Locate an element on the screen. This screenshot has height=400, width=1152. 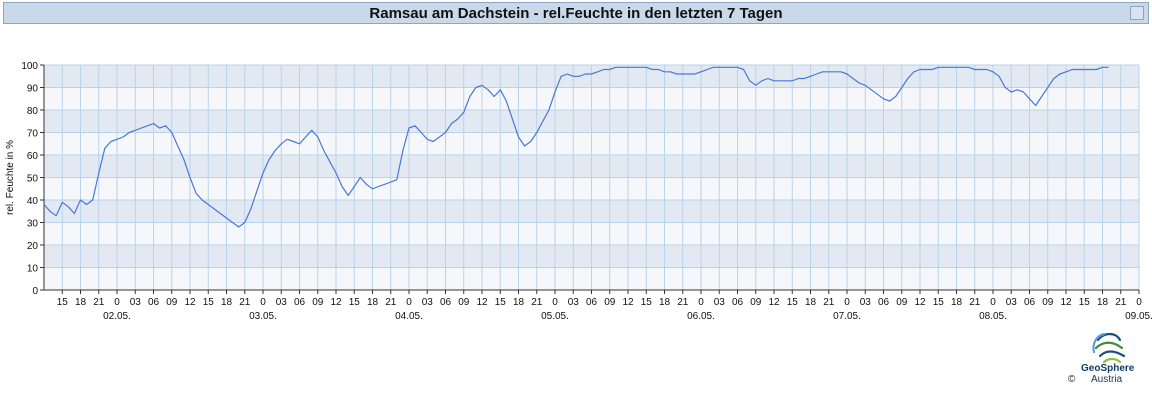
y-tick-label: 40 is located at coordinates (33, 201).